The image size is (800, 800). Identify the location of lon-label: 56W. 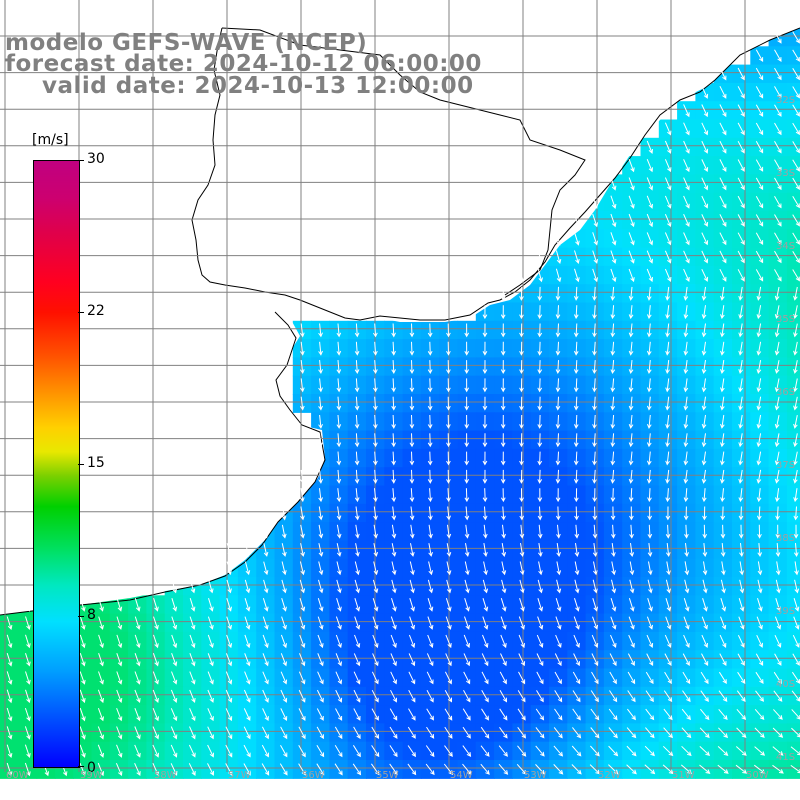
(313, 775).